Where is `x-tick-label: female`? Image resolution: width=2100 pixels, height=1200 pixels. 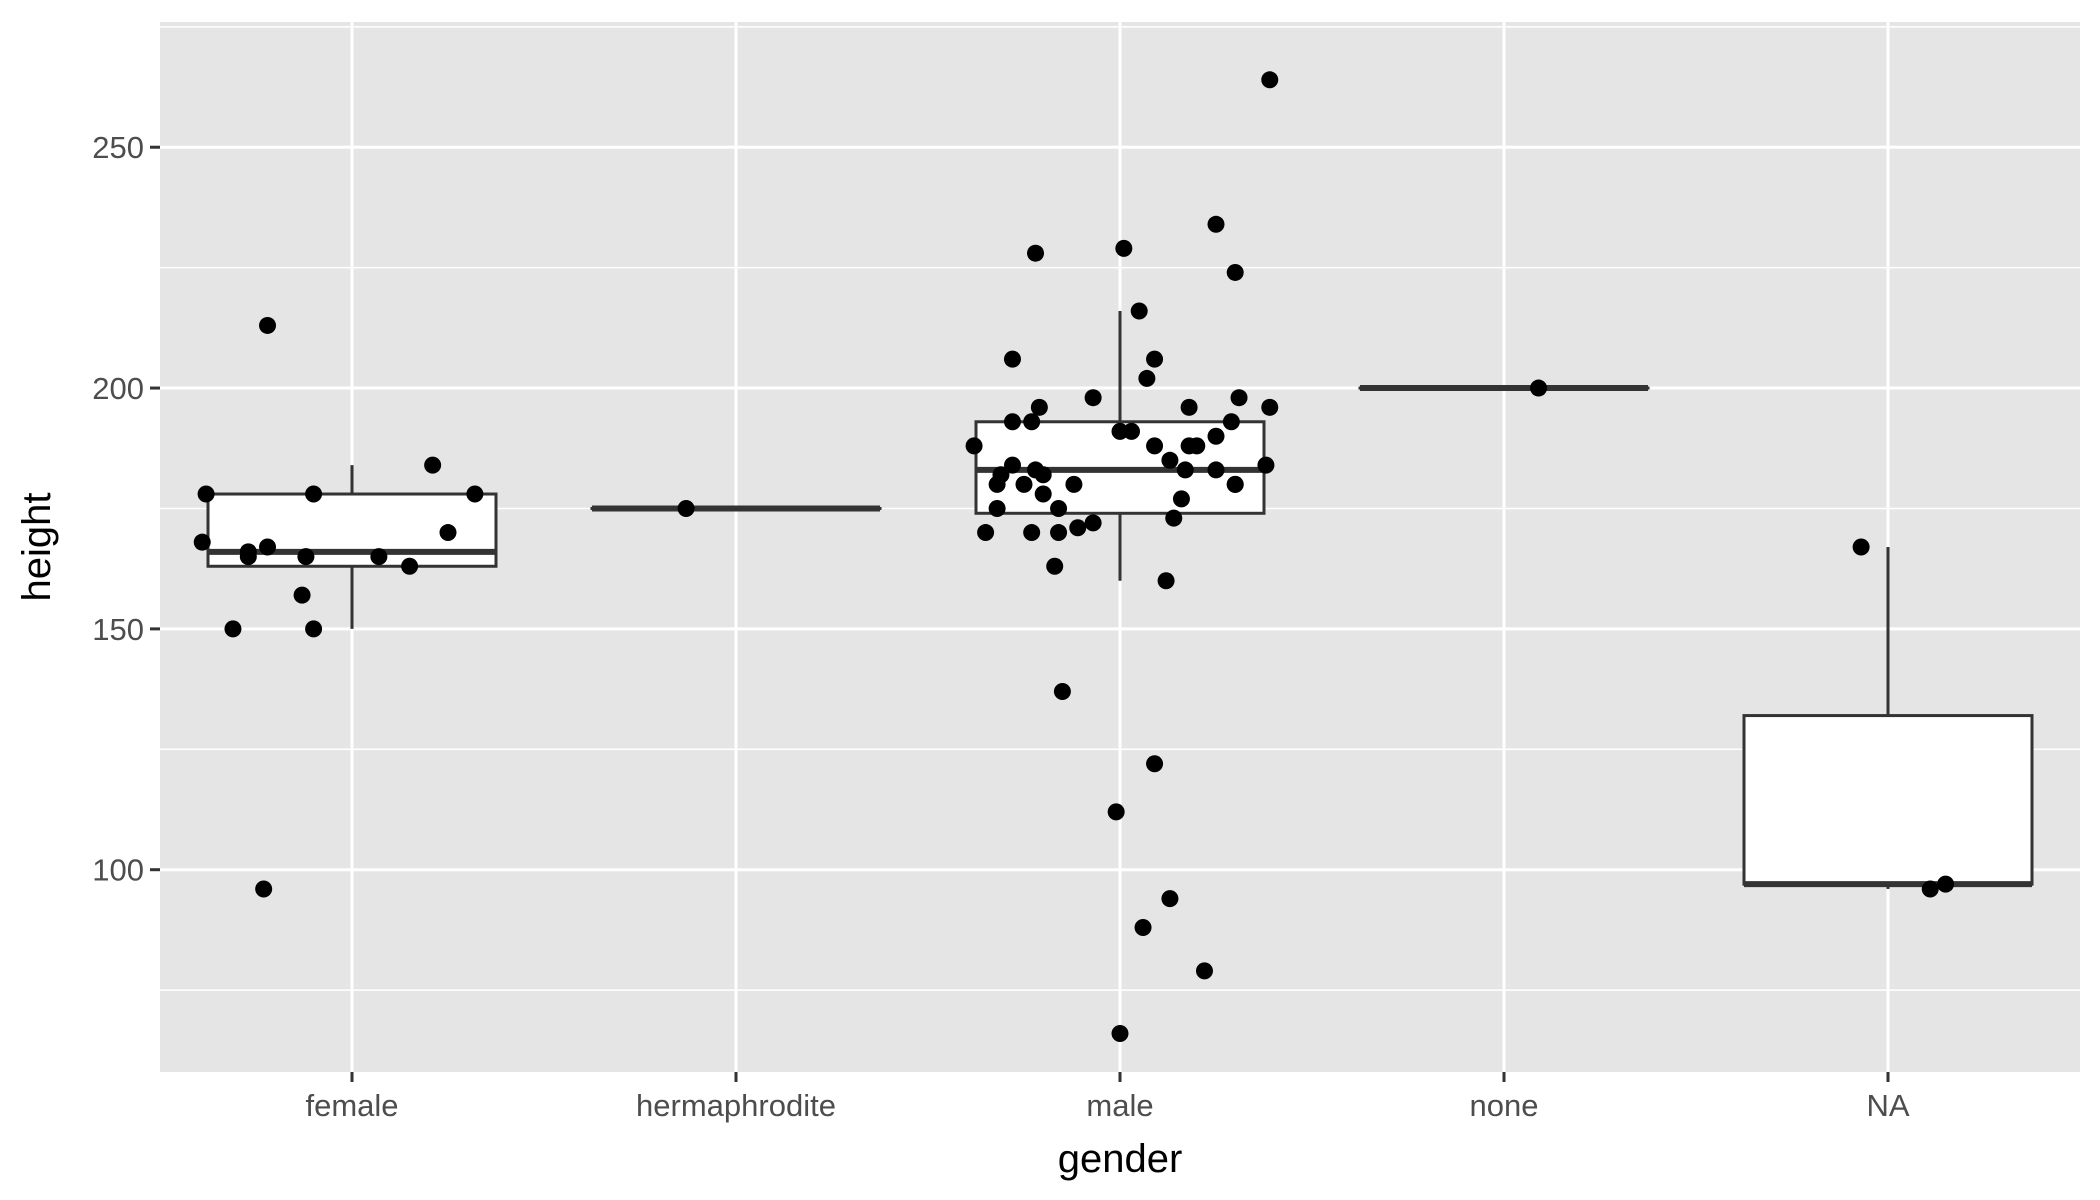 x-tick-label: female is located at coordinates (351, 1105).